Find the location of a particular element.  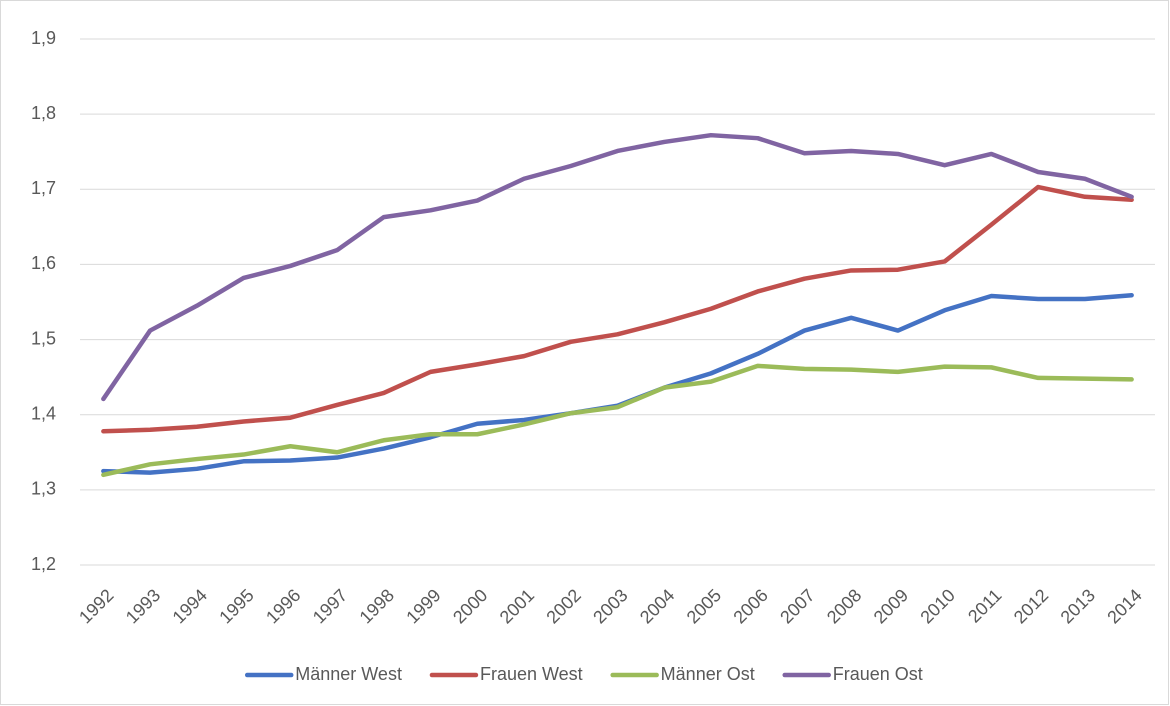

y-tick-label: 1,7 is located at coordinates (43, 188).